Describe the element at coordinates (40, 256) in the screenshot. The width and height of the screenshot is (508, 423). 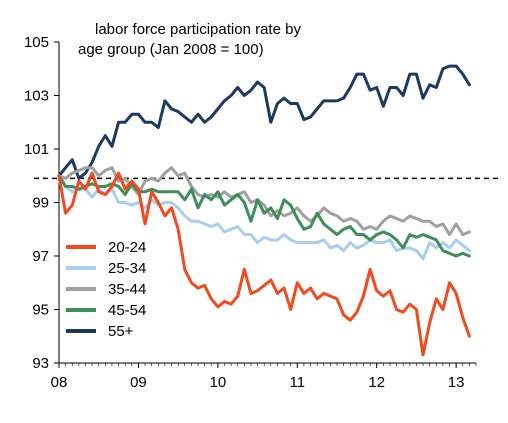
I see `y-tick-label: 97` at that location.